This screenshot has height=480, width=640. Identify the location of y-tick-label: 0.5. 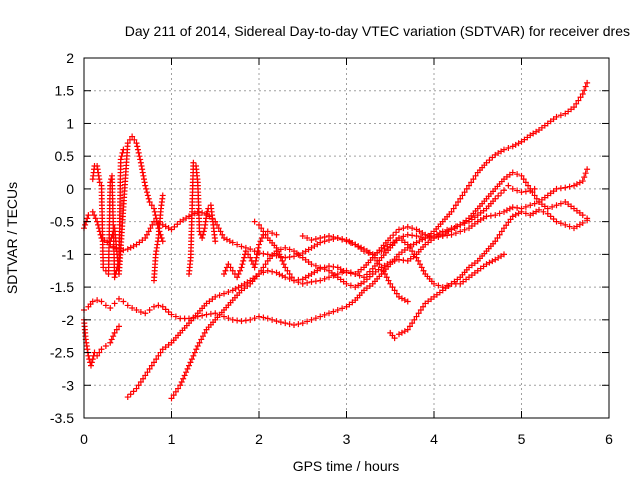
(65, 156).